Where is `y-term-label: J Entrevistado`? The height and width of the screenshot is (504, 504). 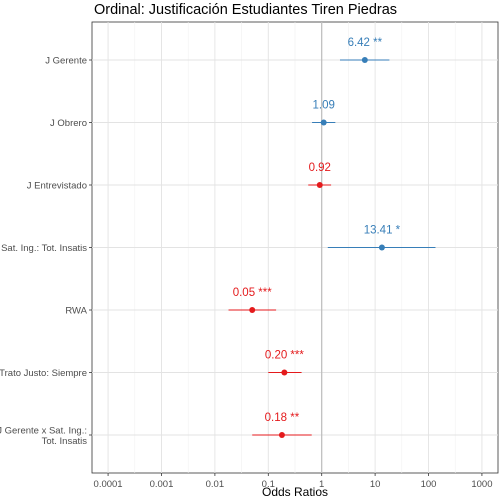 y-term-label: J Entrevistado is located at coordinates (57, 186).